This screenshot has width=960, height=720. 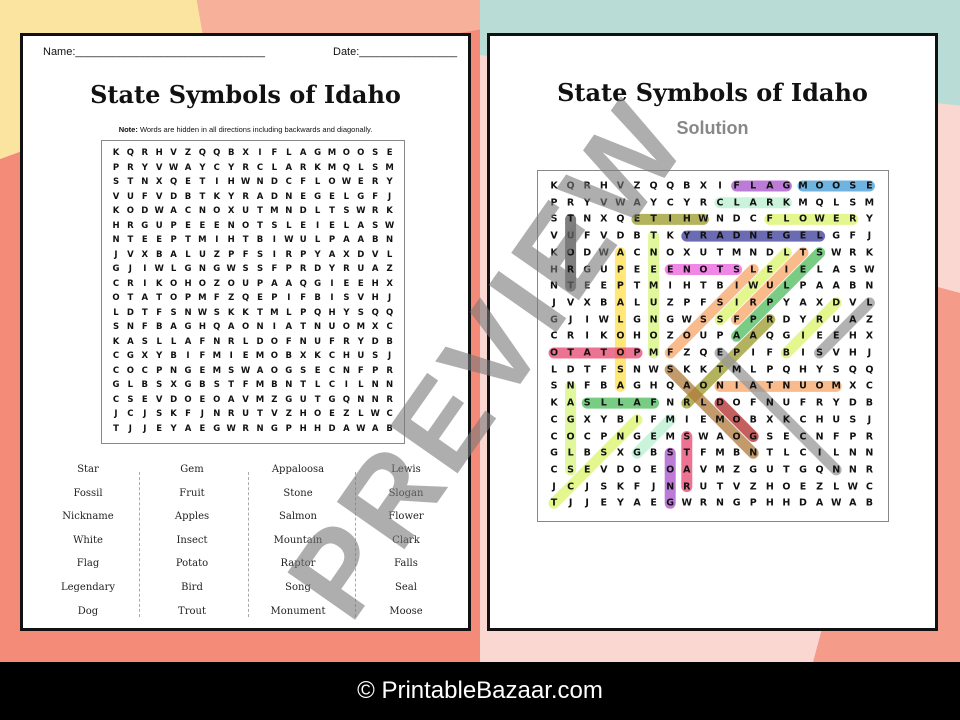 What do you see at coordinates (159, 196) in the screenshot?
I see `grid-letter: V` at bounding box center [159, 196].